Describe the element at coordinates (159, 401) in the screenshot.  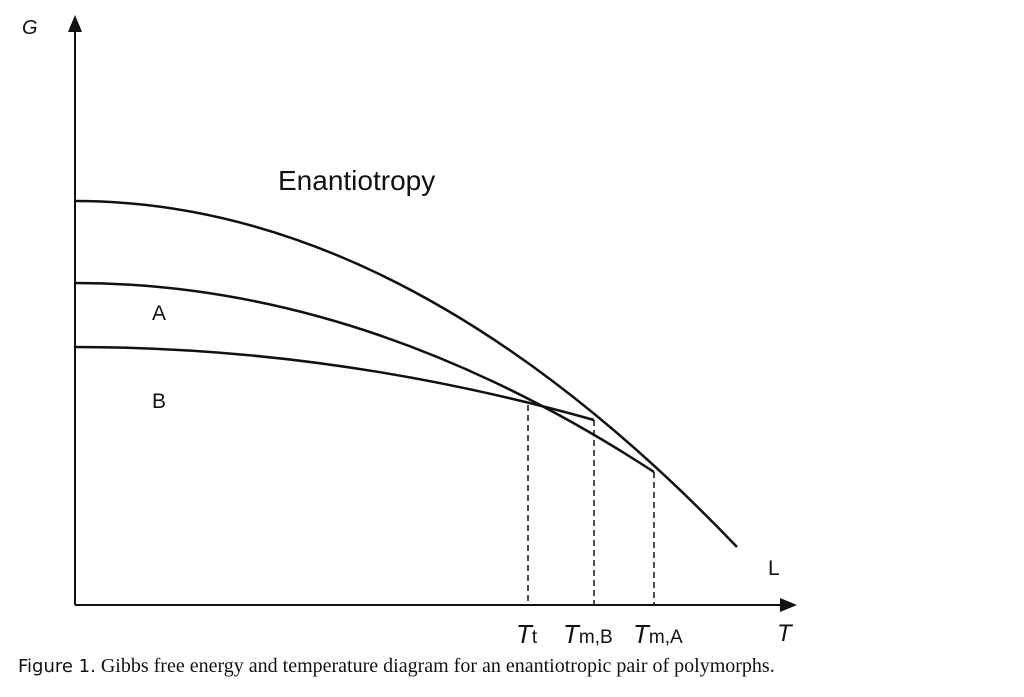
I see `curve-b-label: B` at that location.